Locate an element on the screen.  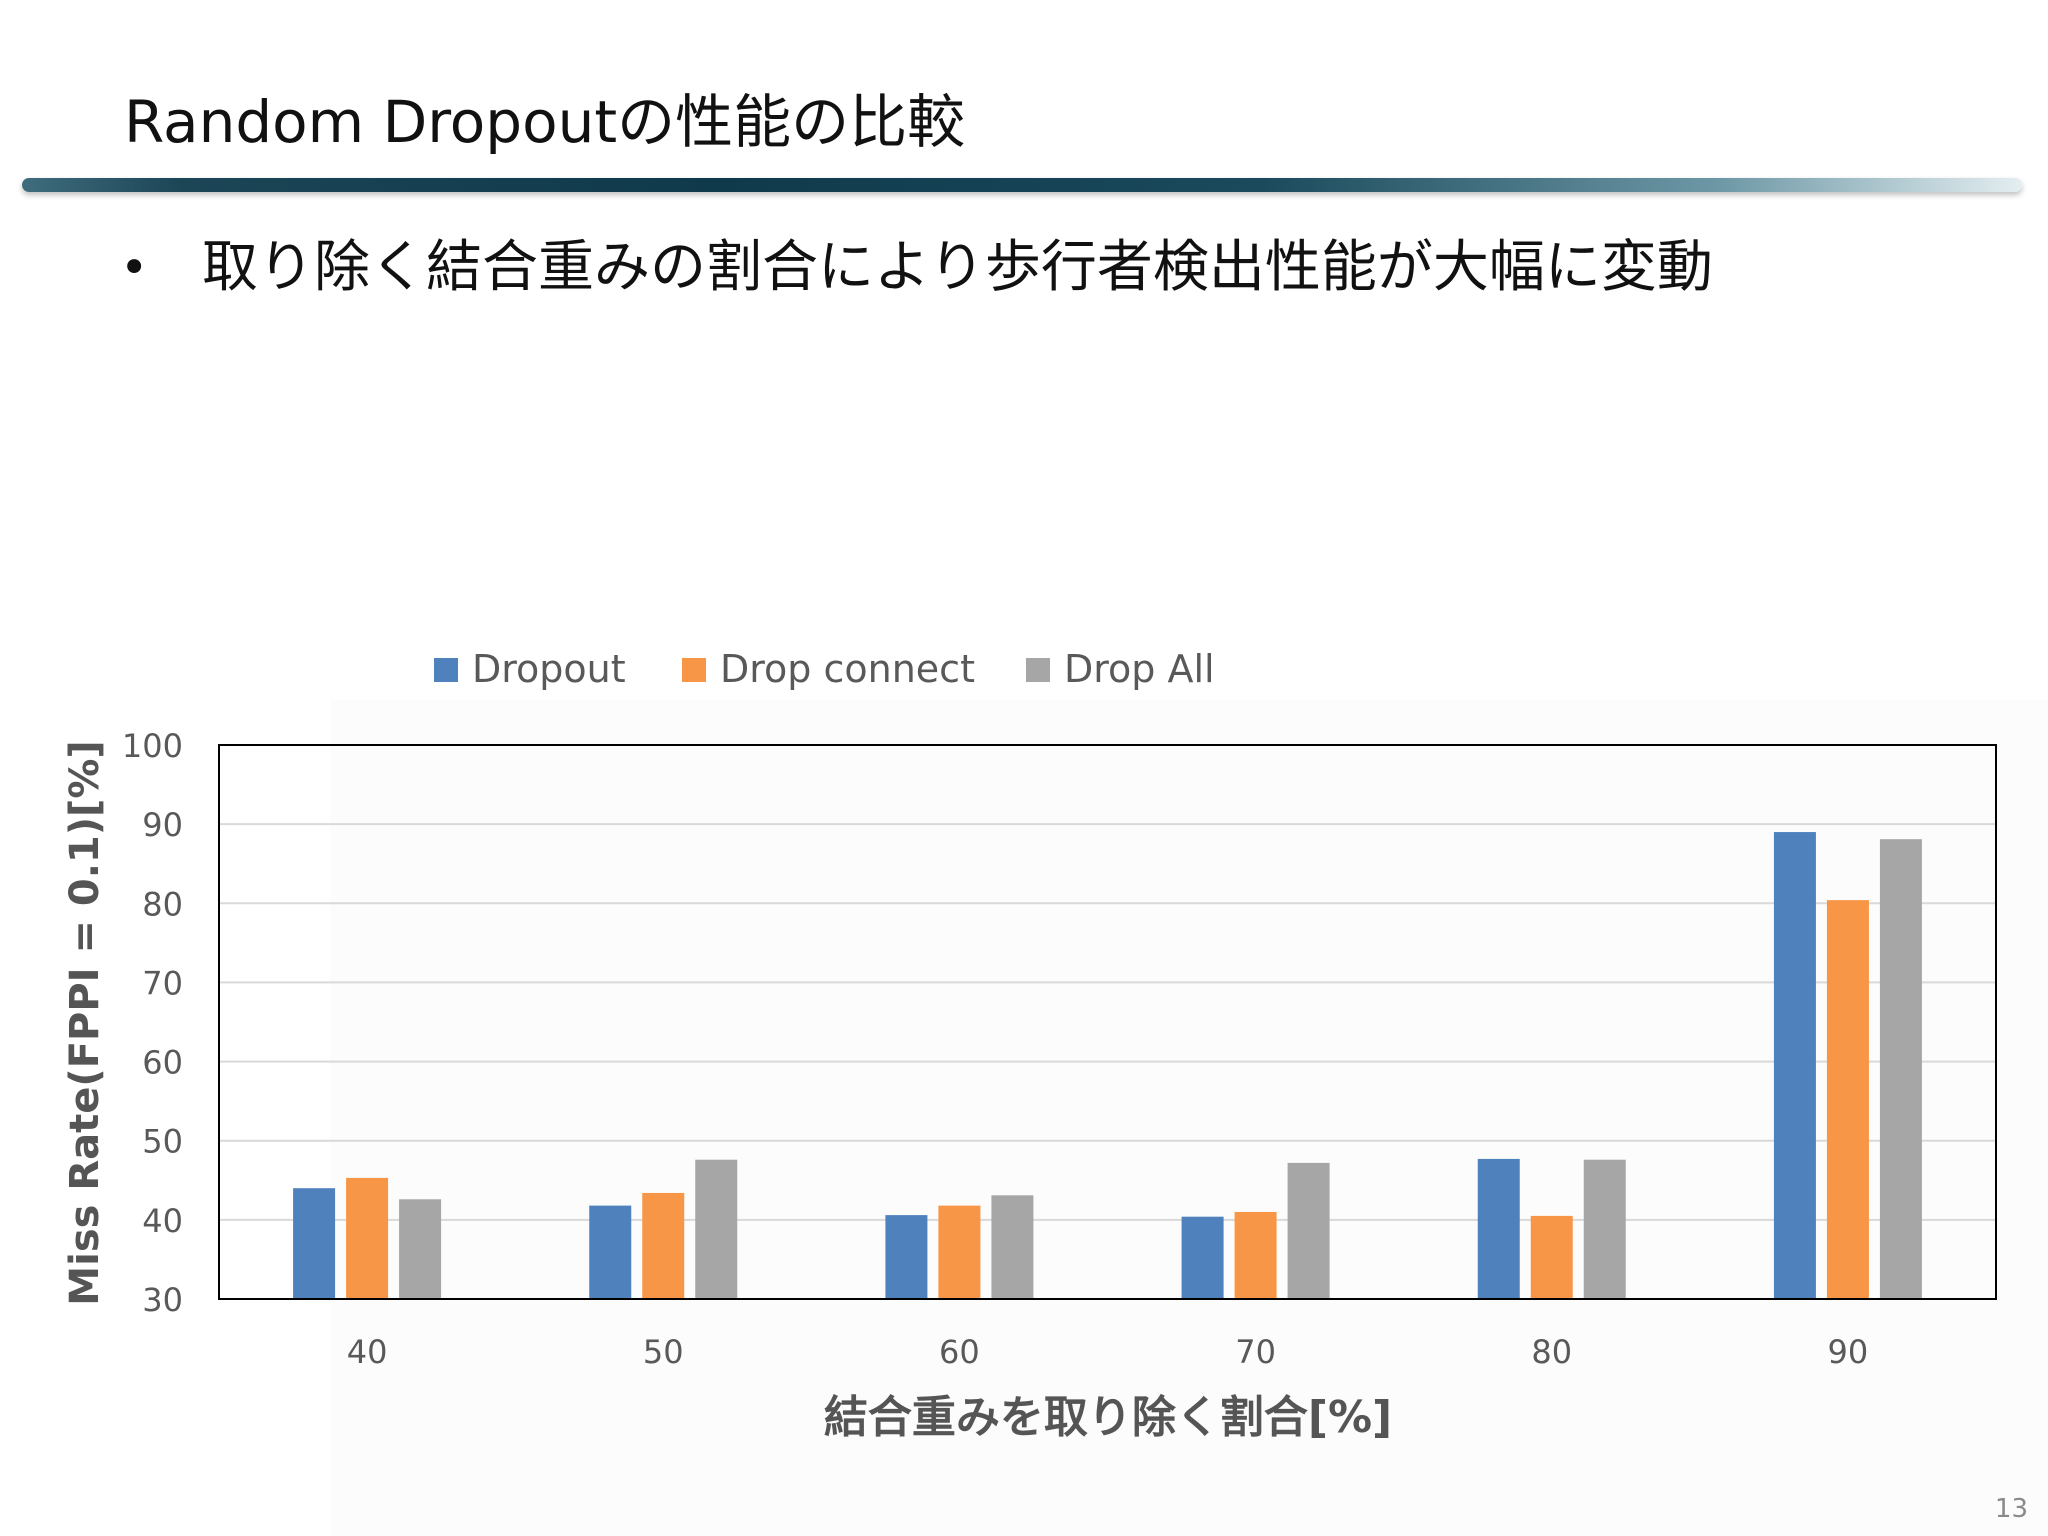
y-axis-label: Miss Rate(FPPI = 0.1)[%] is located at coordinates (85, 1022).